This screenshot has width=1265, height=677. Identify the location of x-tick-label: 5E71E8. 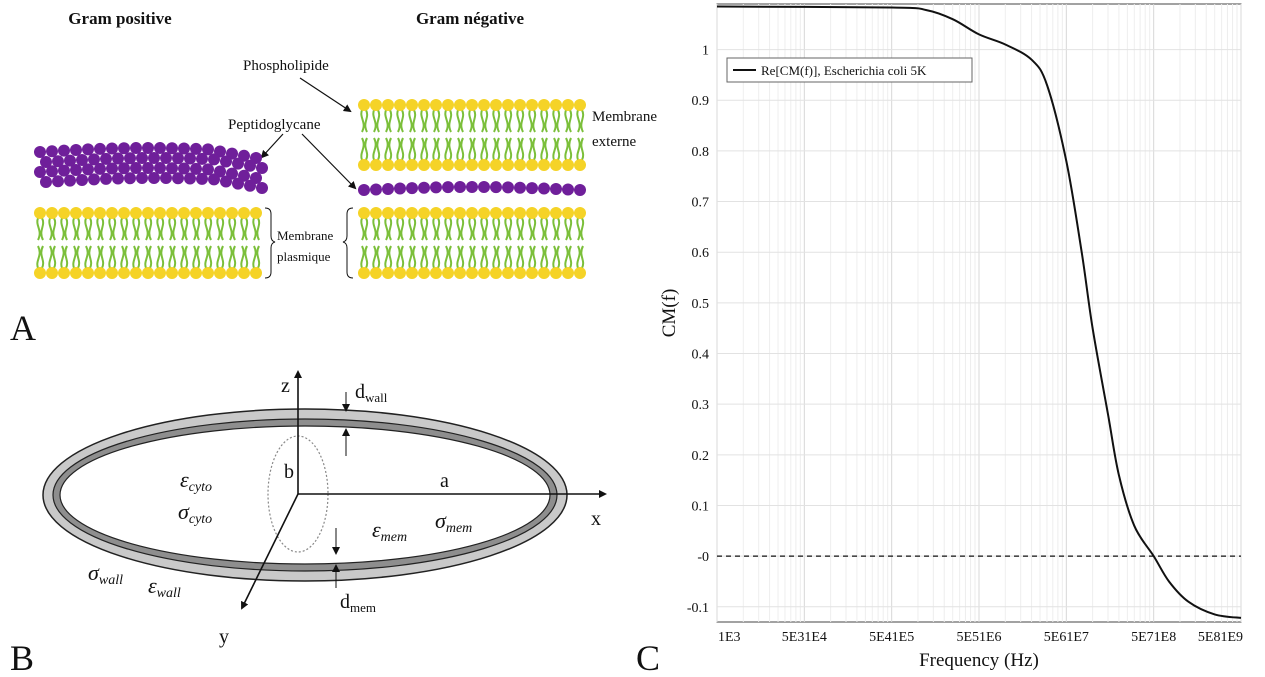
(1153, 637).